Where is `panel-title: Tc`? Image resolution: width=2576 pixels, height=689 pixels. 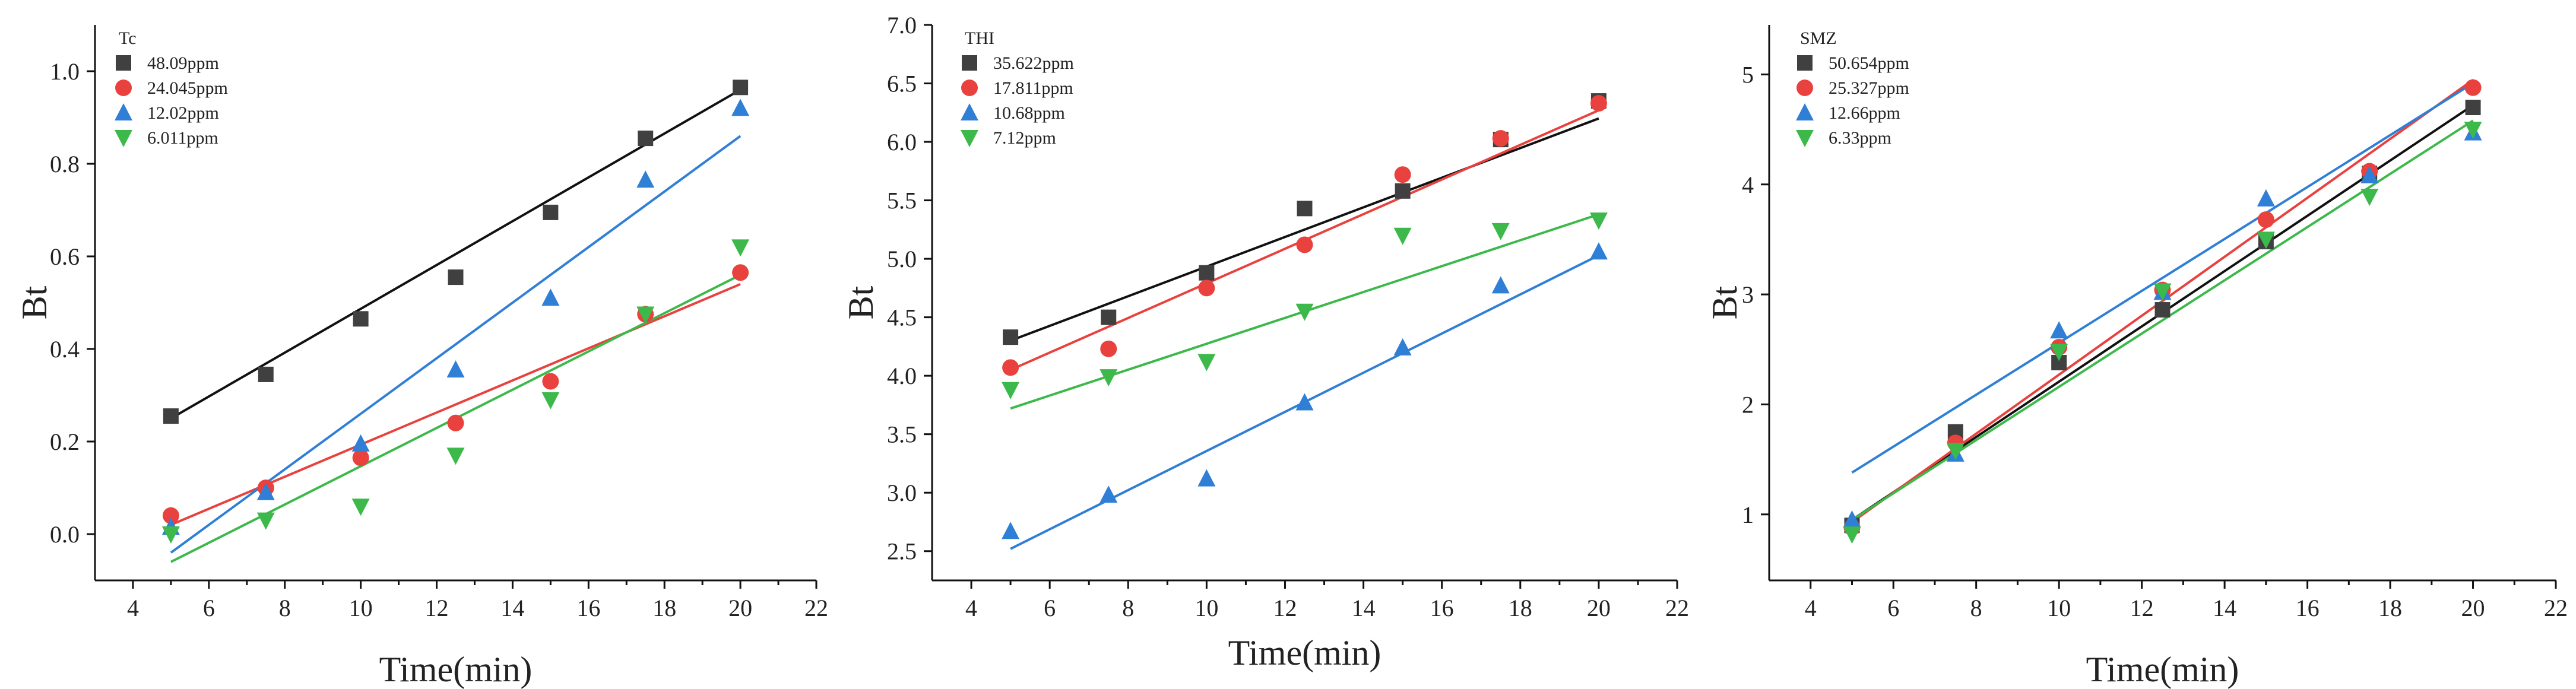 panel-title: Tc is located at coordinates (128, 38).